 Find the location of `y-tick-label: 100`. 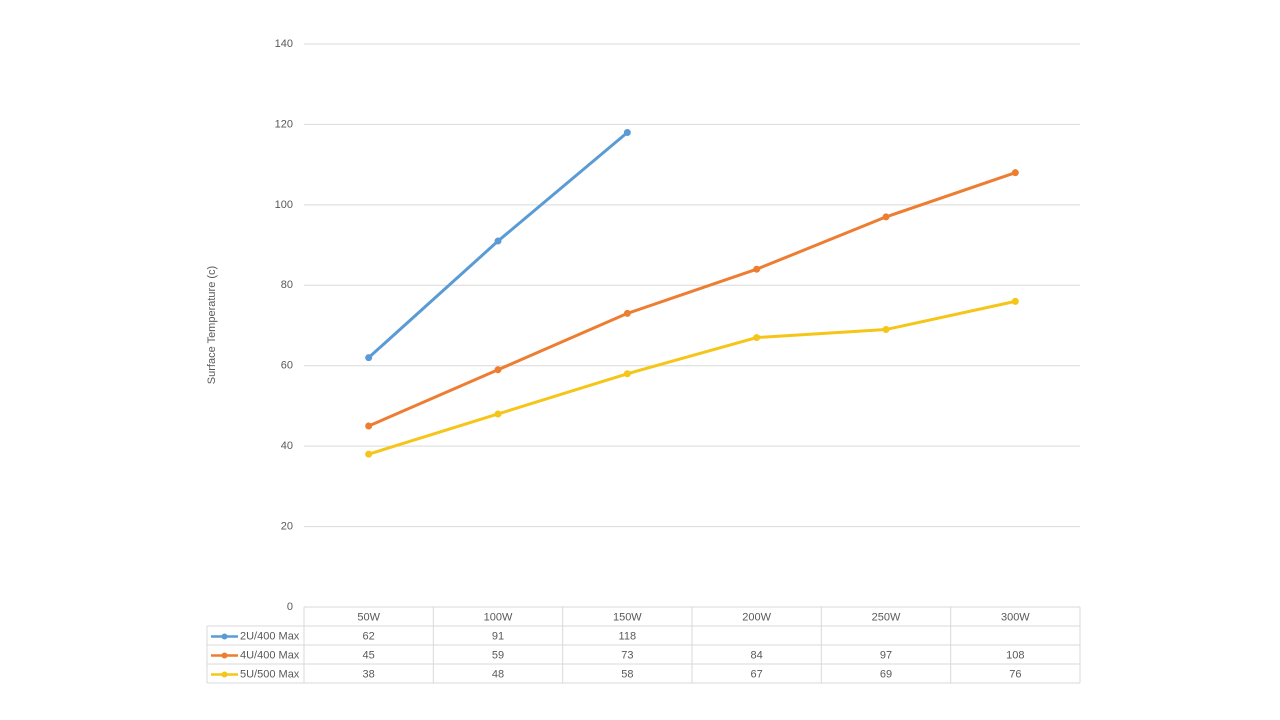

y-tick-label: 100 is located at coordinates (284, 205).